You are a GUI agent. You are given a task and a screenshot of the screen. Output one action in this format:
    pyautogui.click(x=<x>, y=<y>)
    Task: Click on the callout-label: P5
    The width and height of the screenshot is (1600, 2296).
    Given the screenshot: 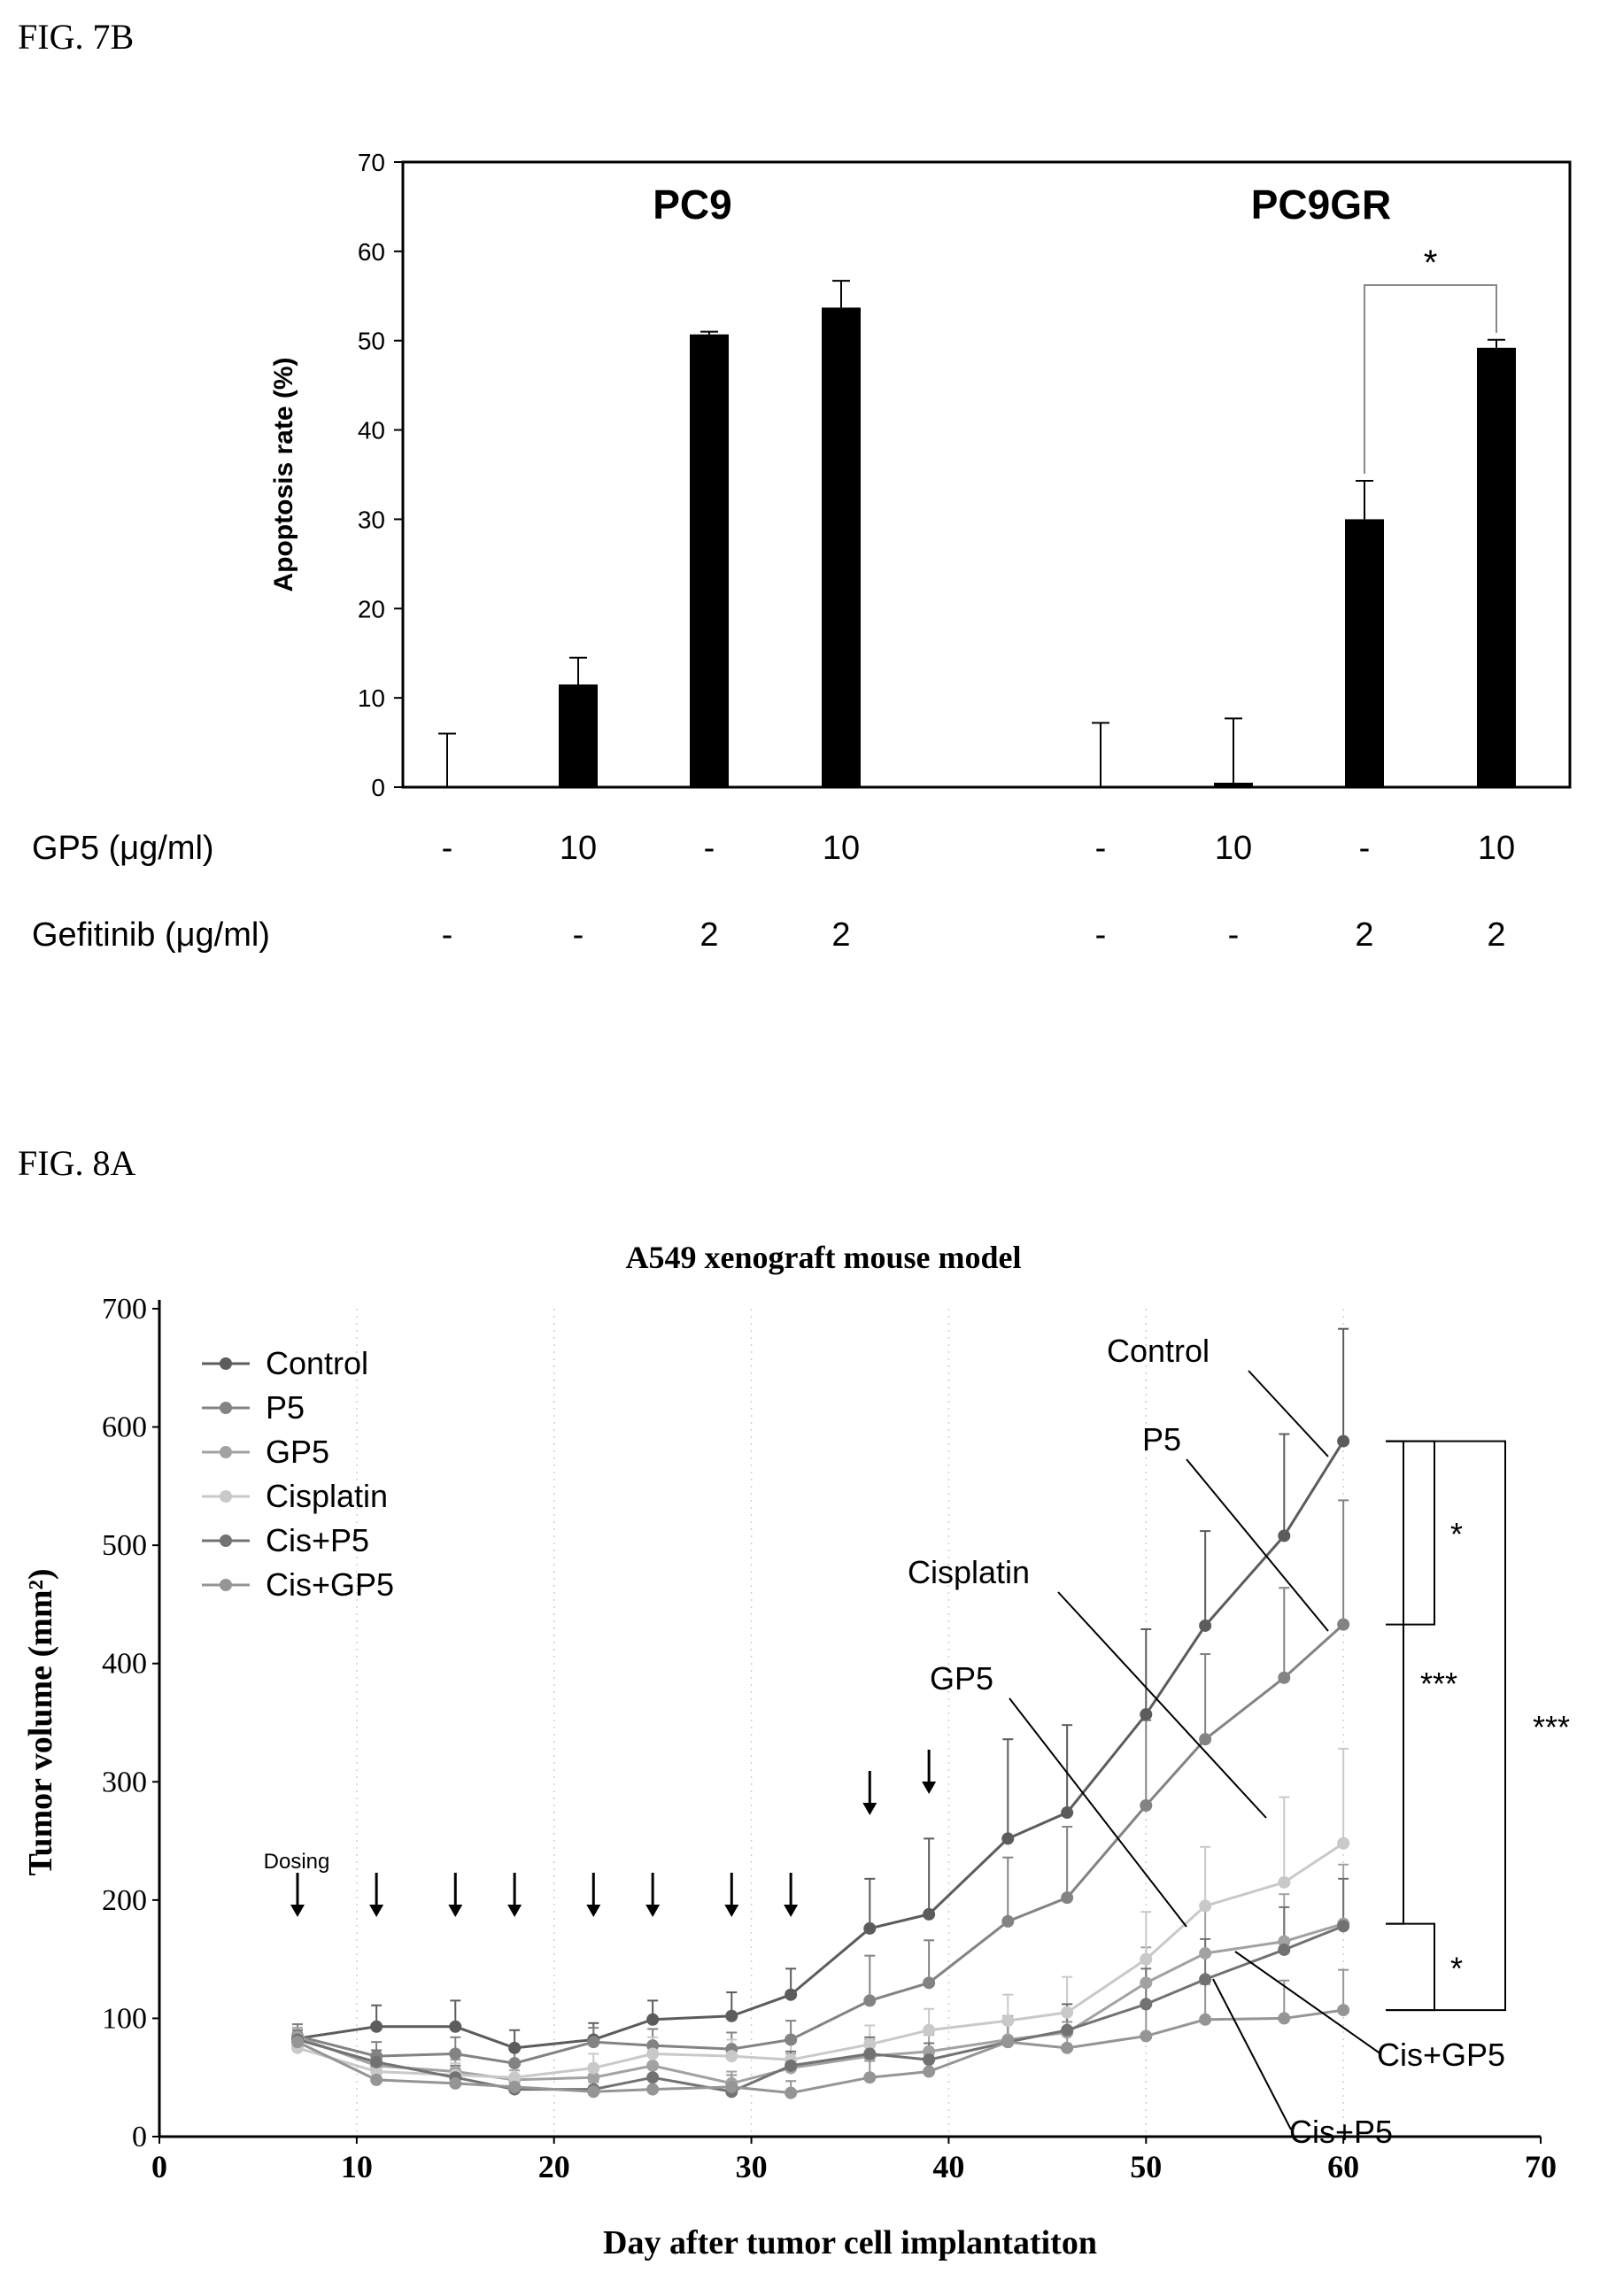 What is the action you would take?
    pyautogui.click(x=1161, y=1439)
    